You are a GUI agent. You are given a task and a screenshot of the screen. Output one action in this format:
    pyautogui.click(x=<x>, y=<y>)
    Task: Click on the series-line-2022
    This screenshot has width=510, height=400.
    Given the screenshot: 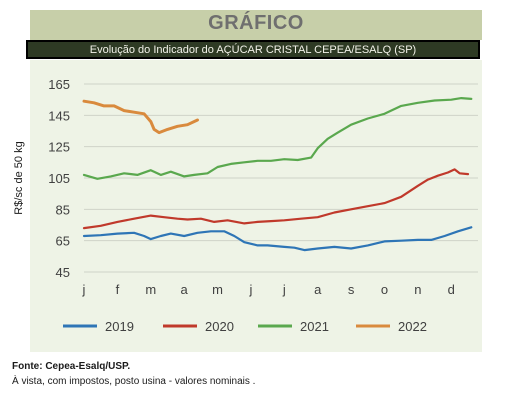 What is the action you would take?
    pyautogui.click(x=140, y=117)
    